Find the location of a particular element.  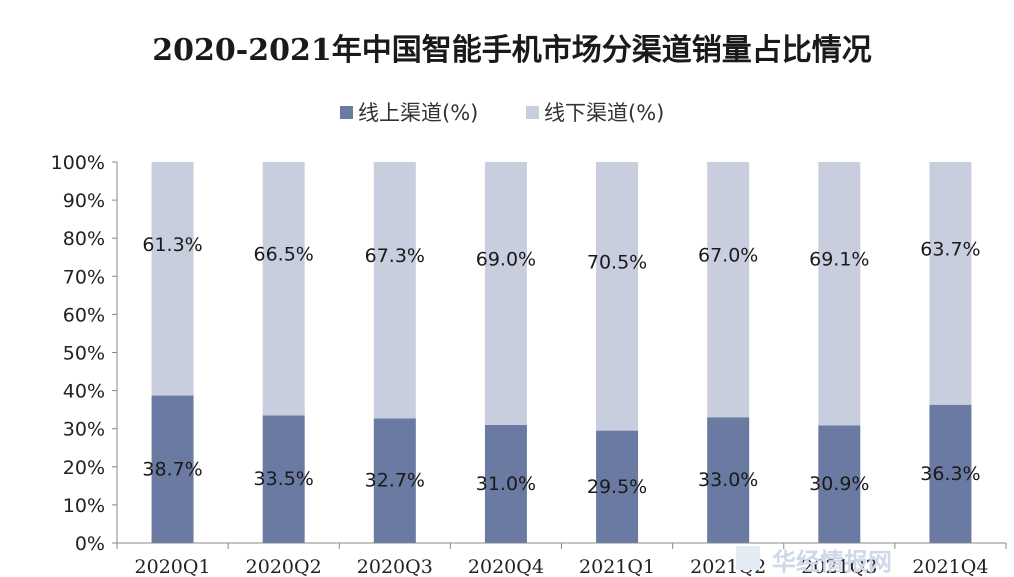

legend-label-offline: 线下渠道(%) is located at coordinates (604, 113).